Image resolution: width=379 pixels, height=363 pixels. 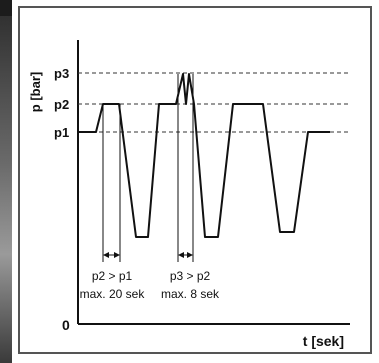 I want to click on annotation-1-line2: max. 20 sek, so click(x=113, y=294).